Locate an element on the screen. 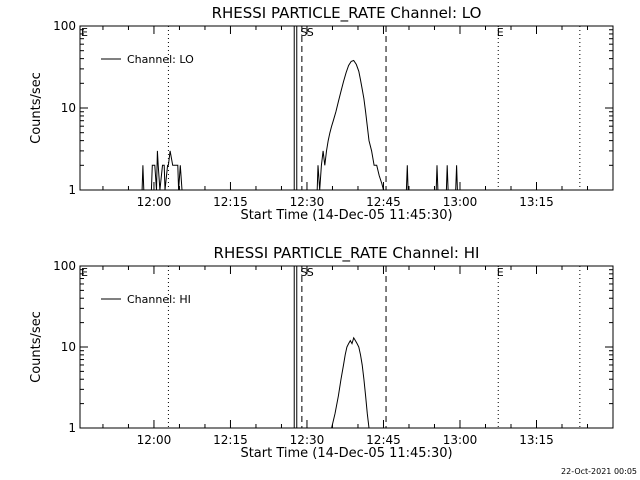  legend-label: Channel: HI is located at coordinates (159, 299).